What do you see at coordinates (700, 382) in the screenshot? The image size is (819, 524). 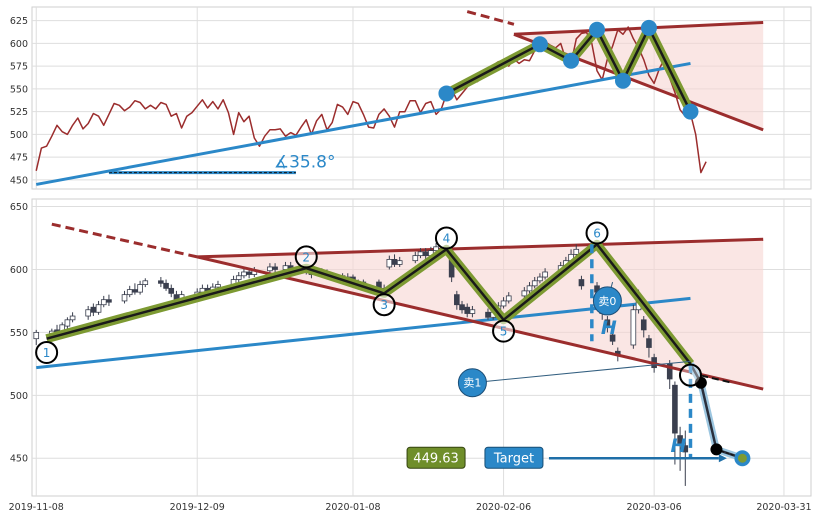 I see `projection-point` at bounding box center [700, 382].